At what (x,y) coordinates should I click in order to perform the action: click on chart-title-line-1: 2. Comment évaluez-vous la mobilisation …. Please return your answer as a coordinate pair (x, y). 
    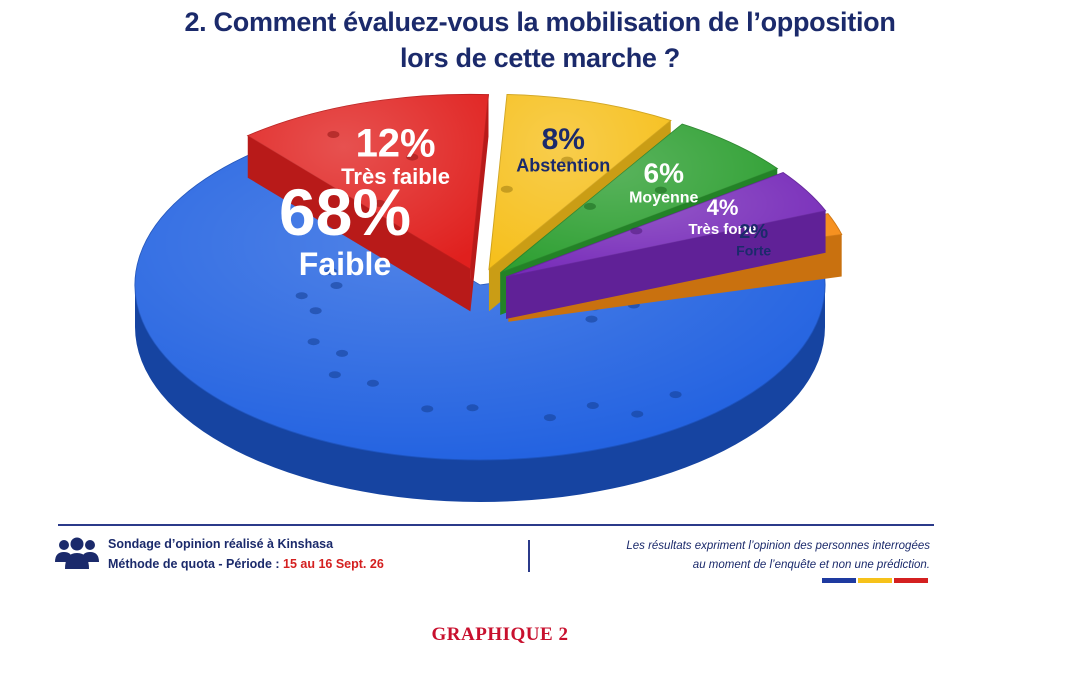
    Looking at the image, I should click on (540, 22).